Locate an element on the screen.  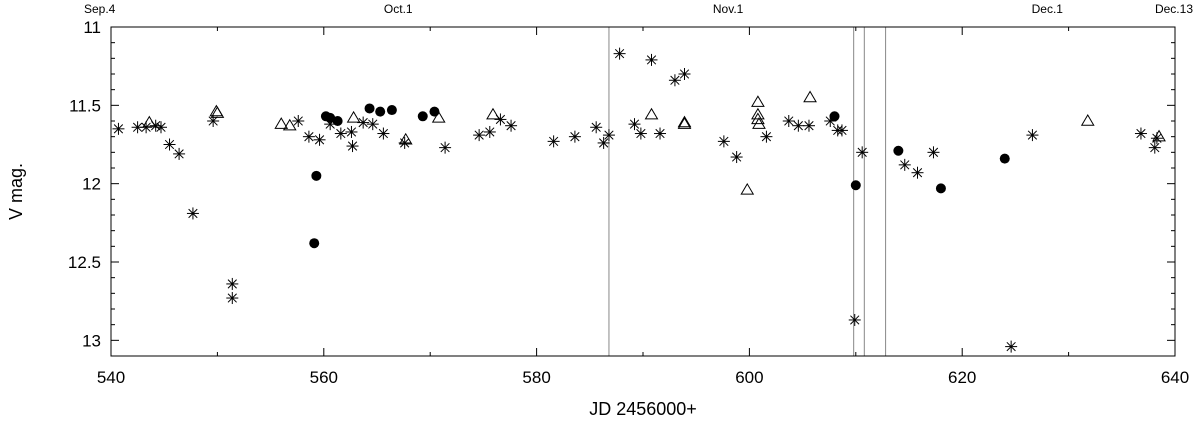
x-tick-label: 620 is located at coordinates (962, 377).